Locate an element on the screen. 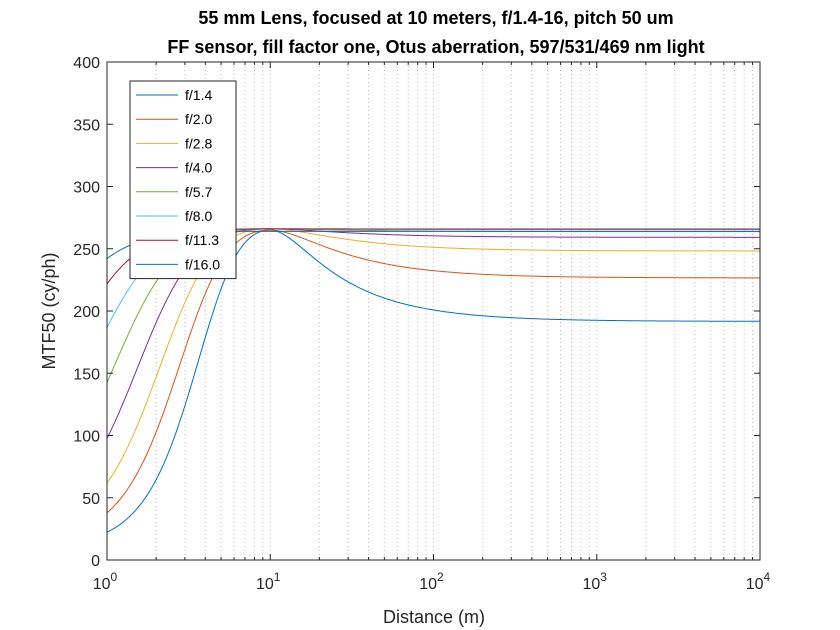 Image resolution: width=840 pixels, height=630 pixels. y-axis-label: MTF50 (cy/ph) is located at coordinates (49, 310).